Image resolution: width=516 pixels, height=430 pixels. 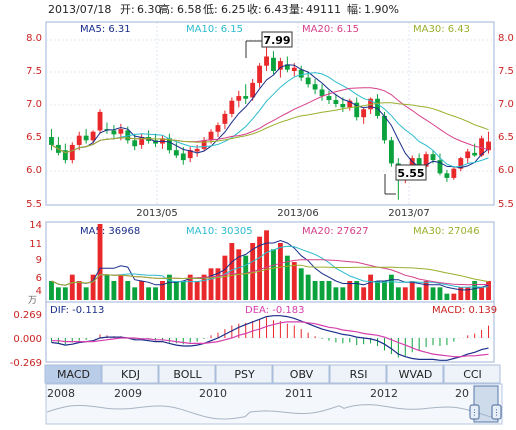 I want to click on tab-boll: BOLL, so click(x=187, y=374).